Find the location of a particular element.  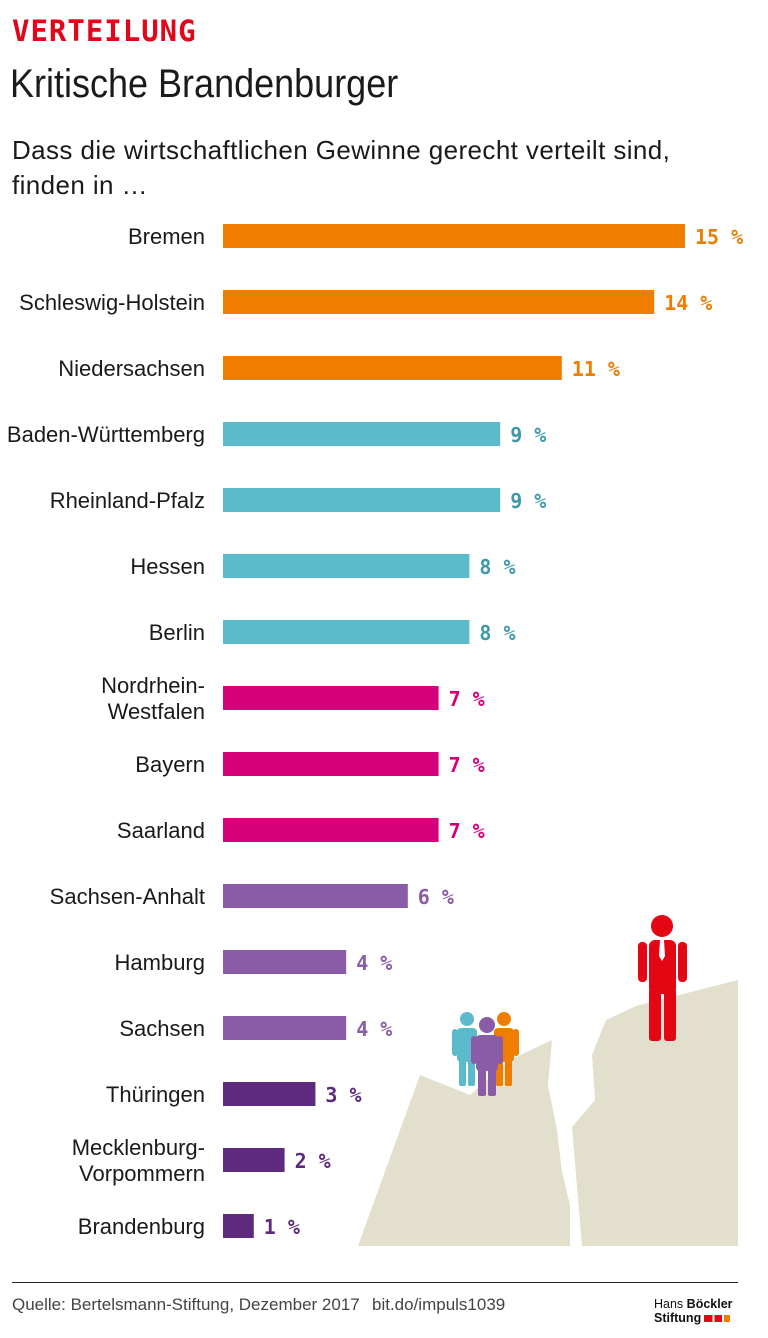

value-label-mecklenburg-vorpommern: 2 % is located at coordinates (313, 1161).